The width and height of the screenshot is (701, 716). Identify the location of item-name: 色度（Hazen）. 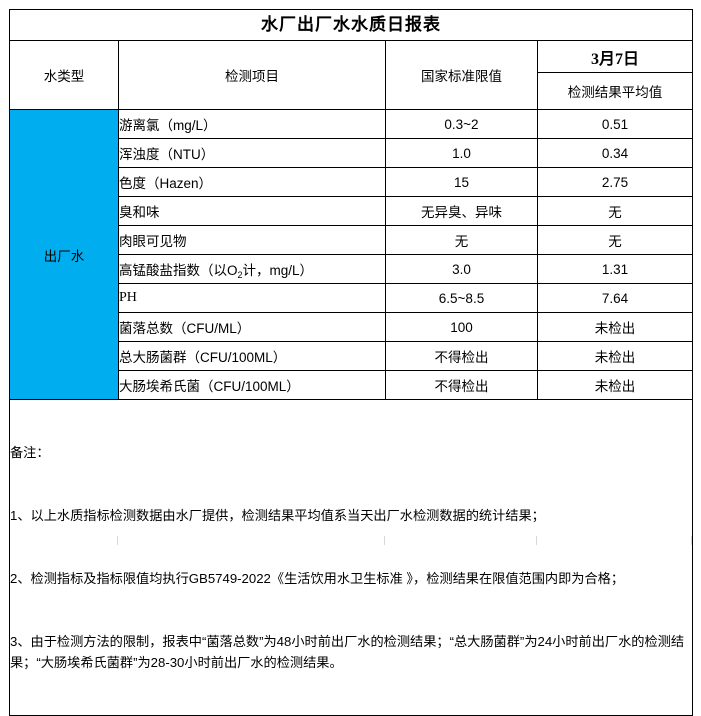
(252, 182).